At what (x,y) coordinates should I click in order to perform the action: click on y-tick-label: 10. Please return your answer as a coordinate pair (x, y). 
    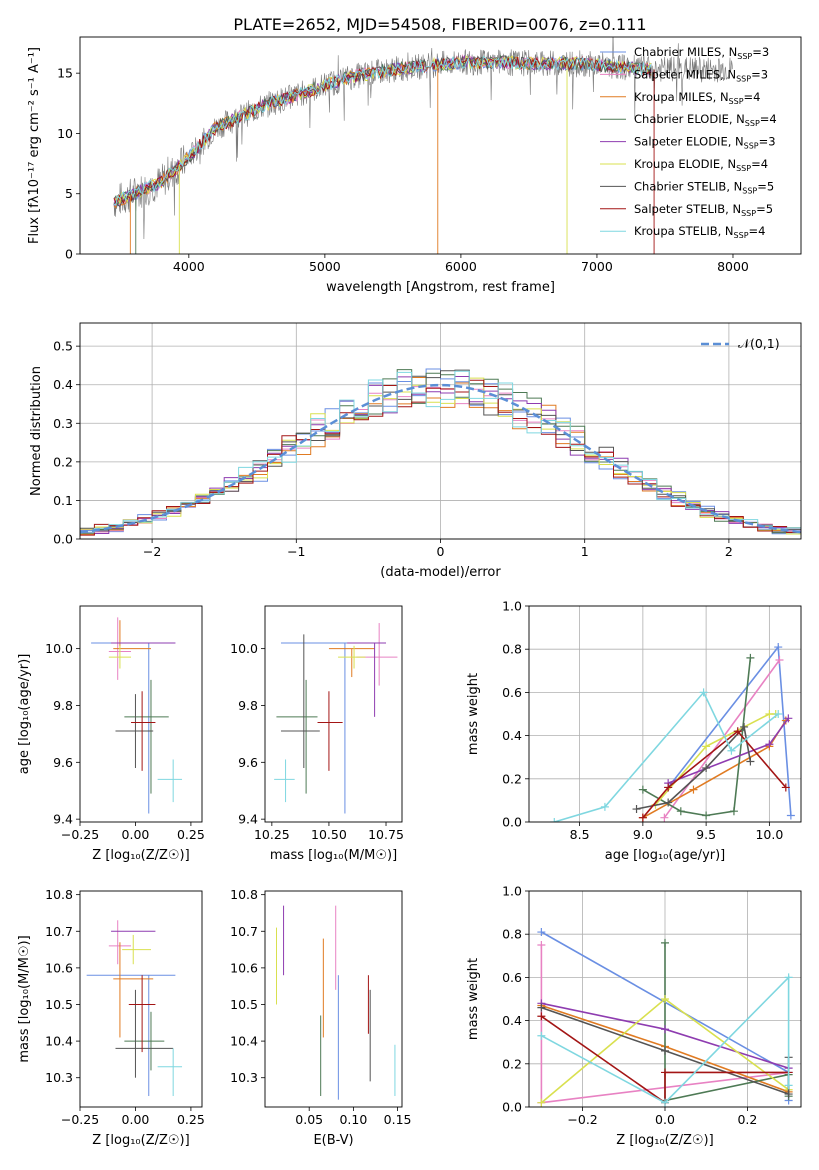
    Looking at the image, I should click on (65, 133).